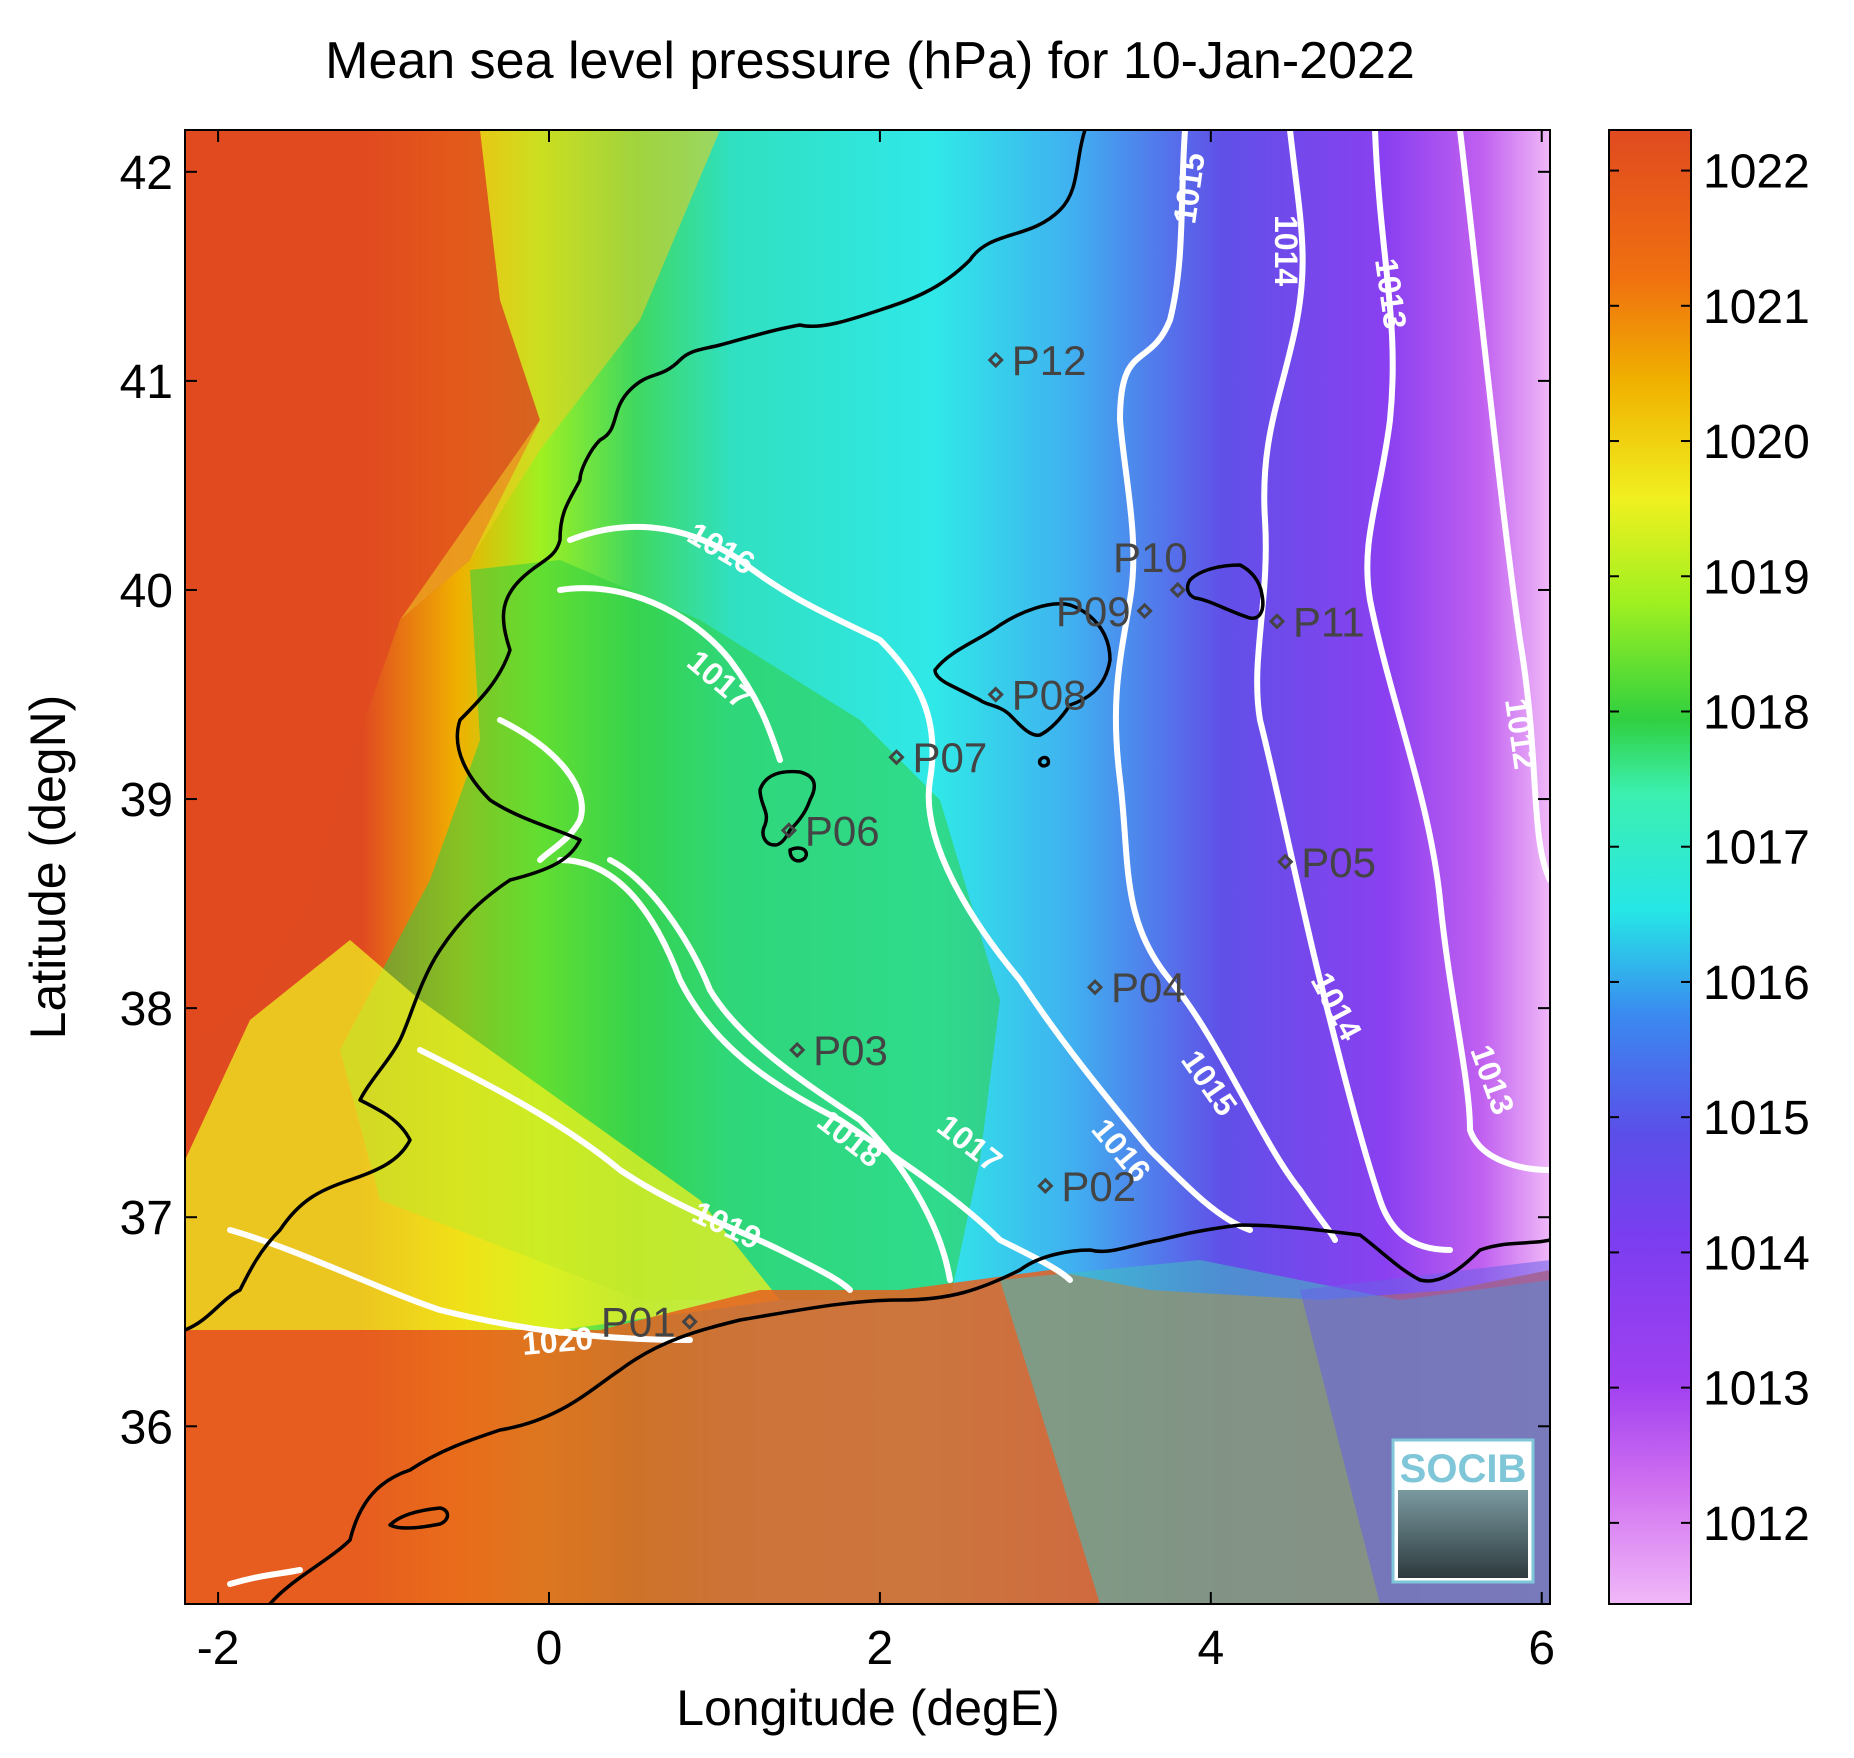 This screenshot has width=1854, height=1758. Describe the element at coordinates (1756, 307) in the screenshot. I see `colorbar-tick-label: 1021` at that location.